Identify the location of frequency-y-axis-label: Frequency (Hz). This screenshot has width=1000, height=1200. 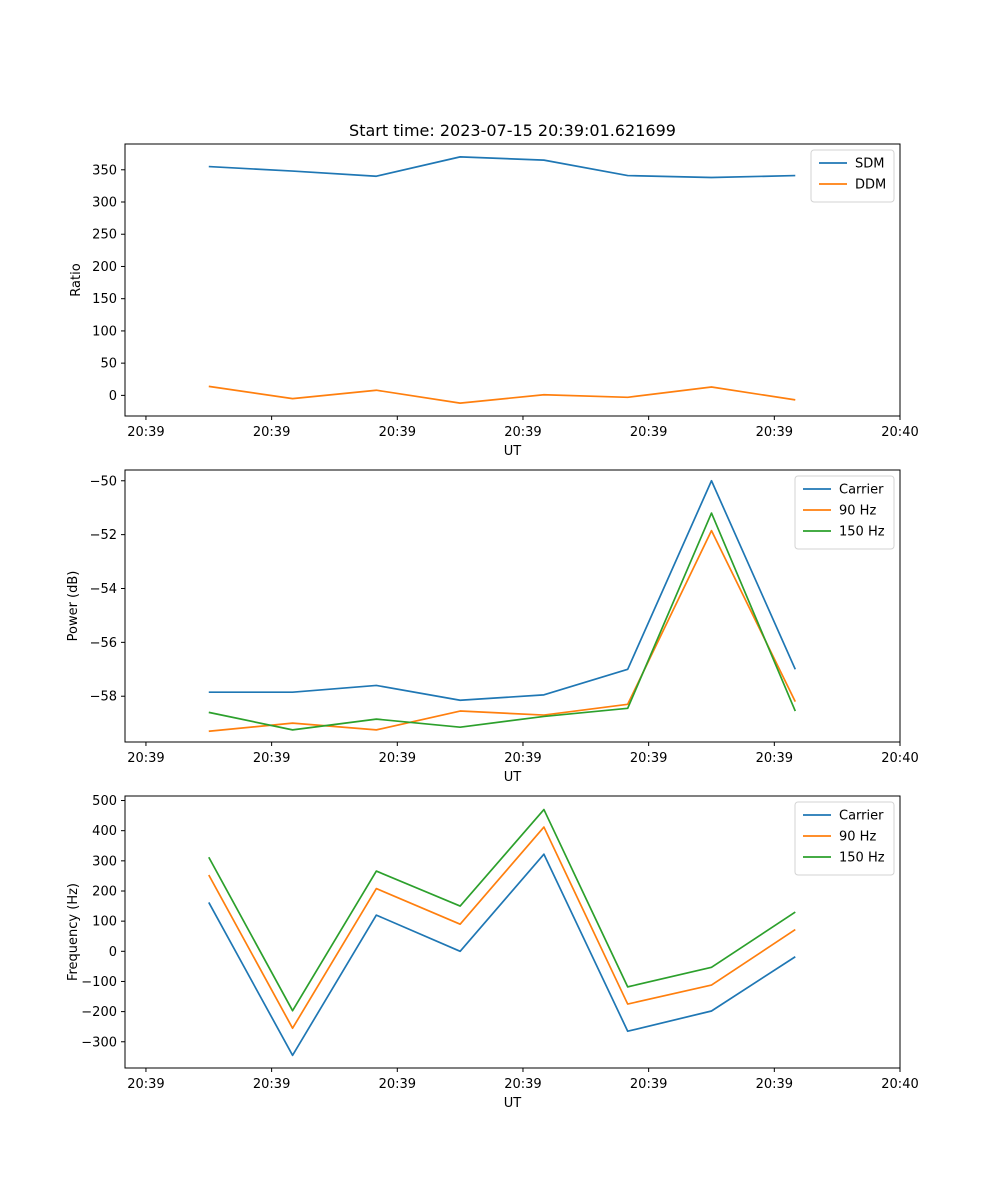
(73, 932).